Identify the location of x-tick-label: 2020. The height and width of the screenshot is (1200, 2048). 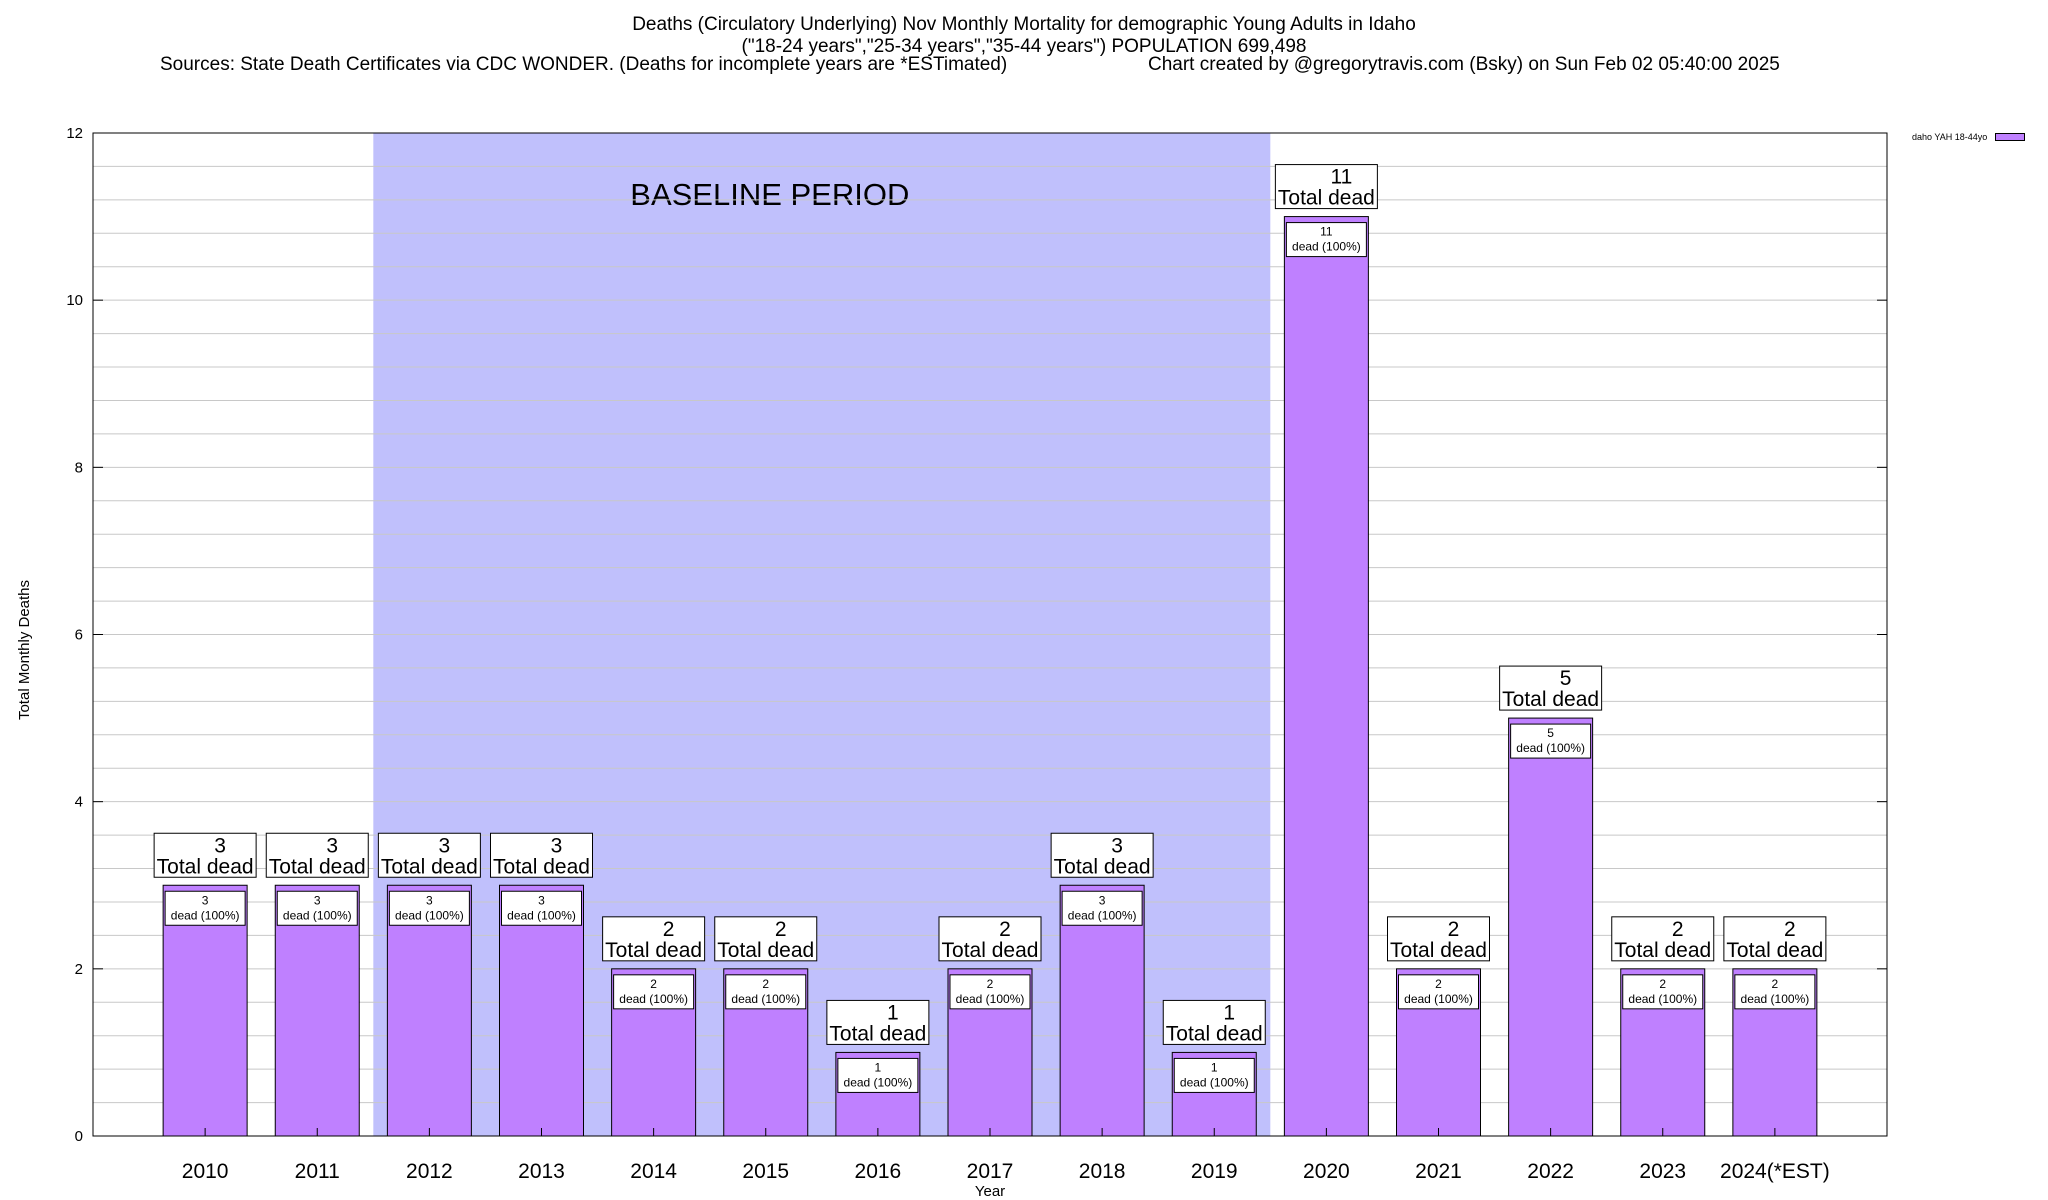
(1326, 1171).